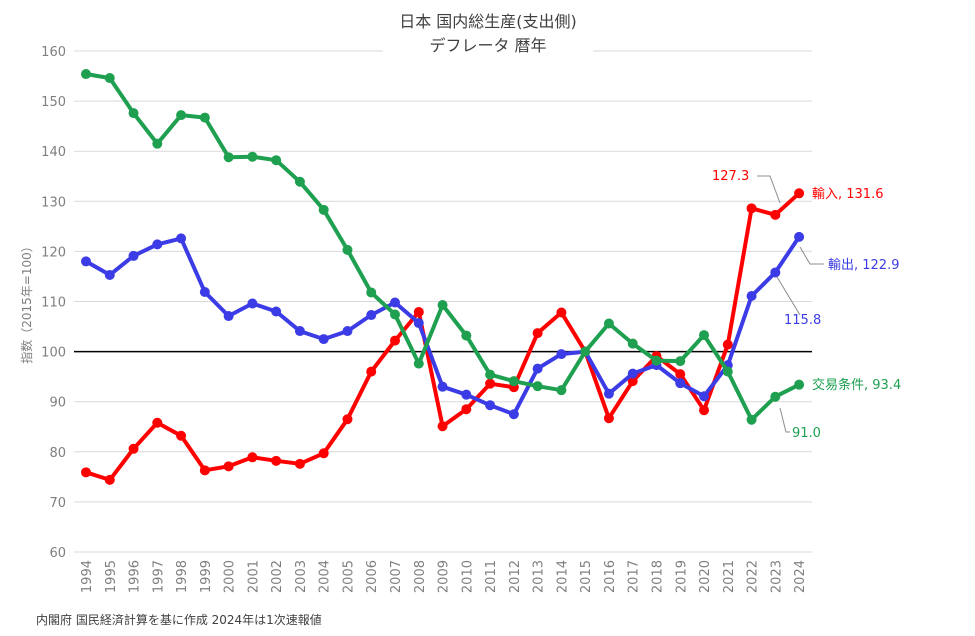 The height and width of the screenshot is (636, 975). Describe the element at coordinates (488, 21) in the screenshot. I see `chart-title: 日本 国内総生産(支出側)` at that location.